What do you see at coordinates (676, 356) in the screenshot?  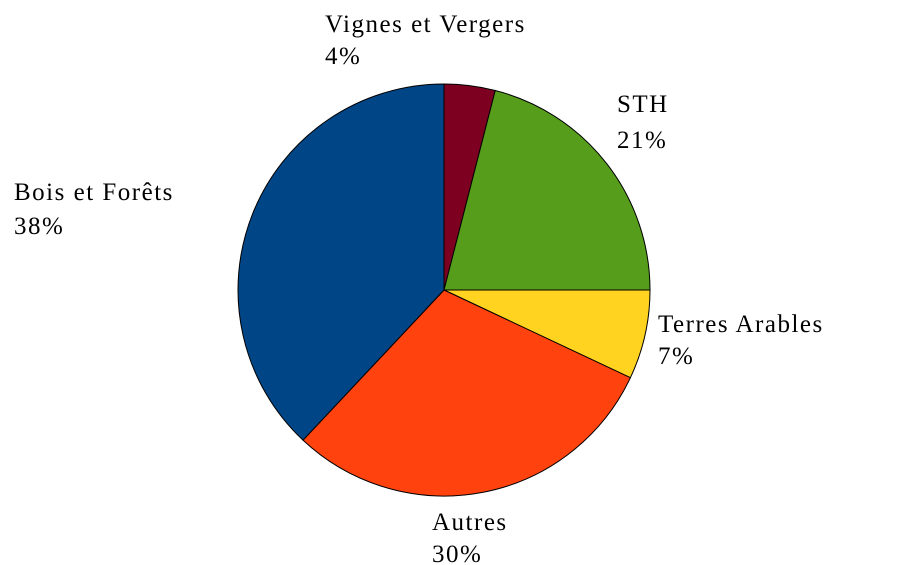 I see `slice-value-label: 7%` at bounding box center [676, 356].